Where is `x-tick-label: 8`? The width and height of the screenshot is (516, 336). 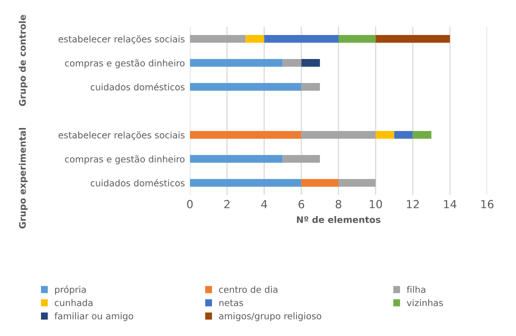
x-tick-label: 8 is located at coordinates (339, 204).